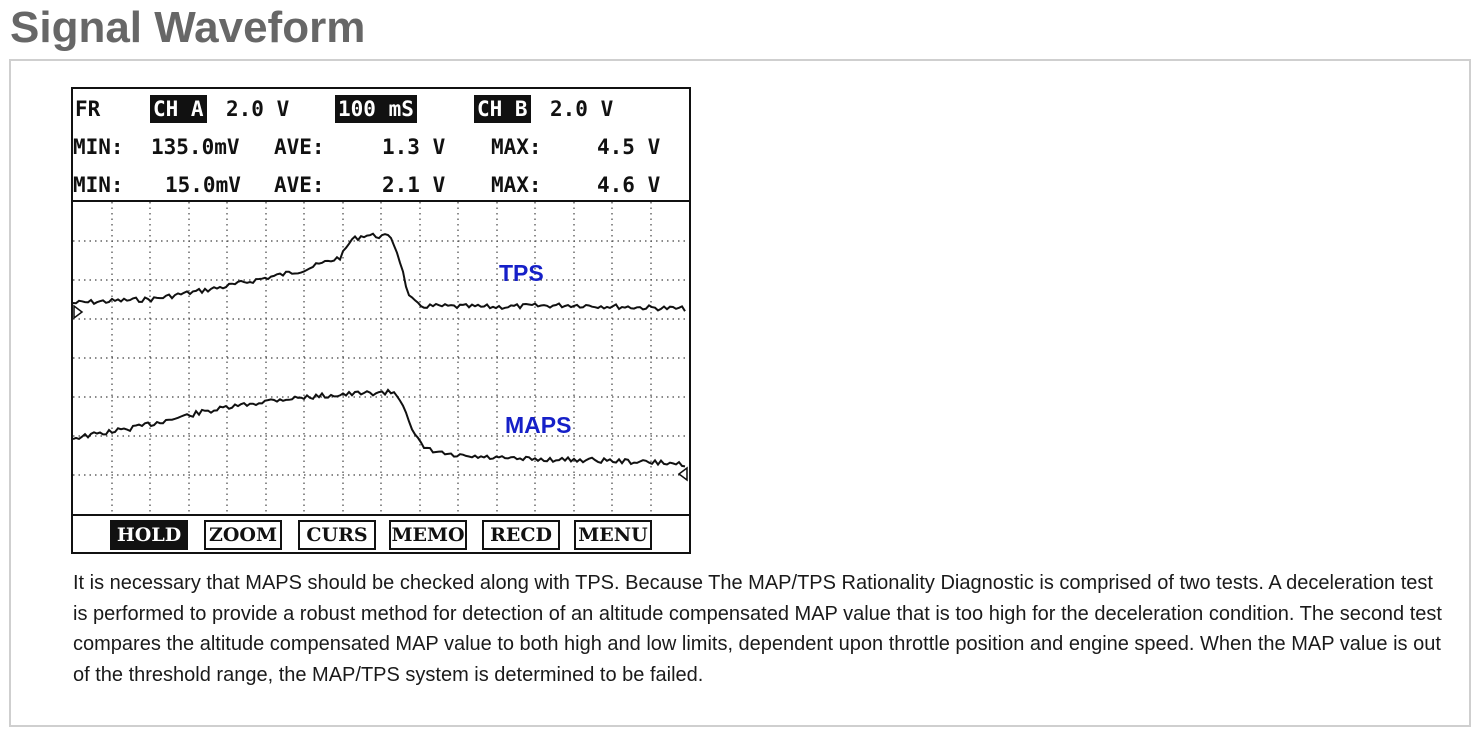 The image size is (1480, 734). What do you see at coordinates (428, 535) in the screenshot?
I see `memo-softkey: MEMO` at bounding box center [428, 535].